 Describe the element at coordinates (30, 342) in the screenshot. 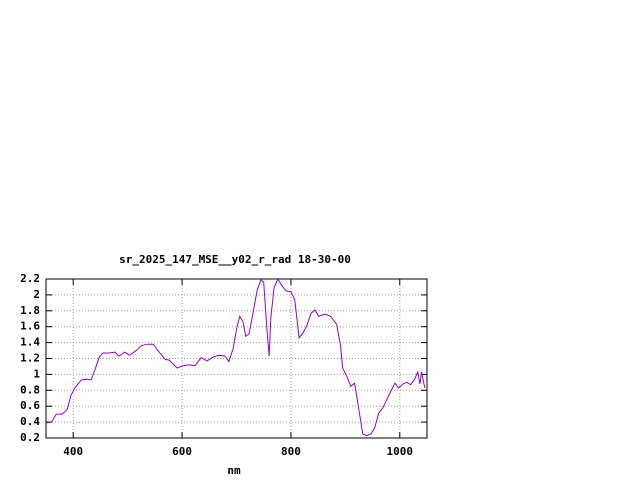

I see `y-tick-label: 1.4` at that location.